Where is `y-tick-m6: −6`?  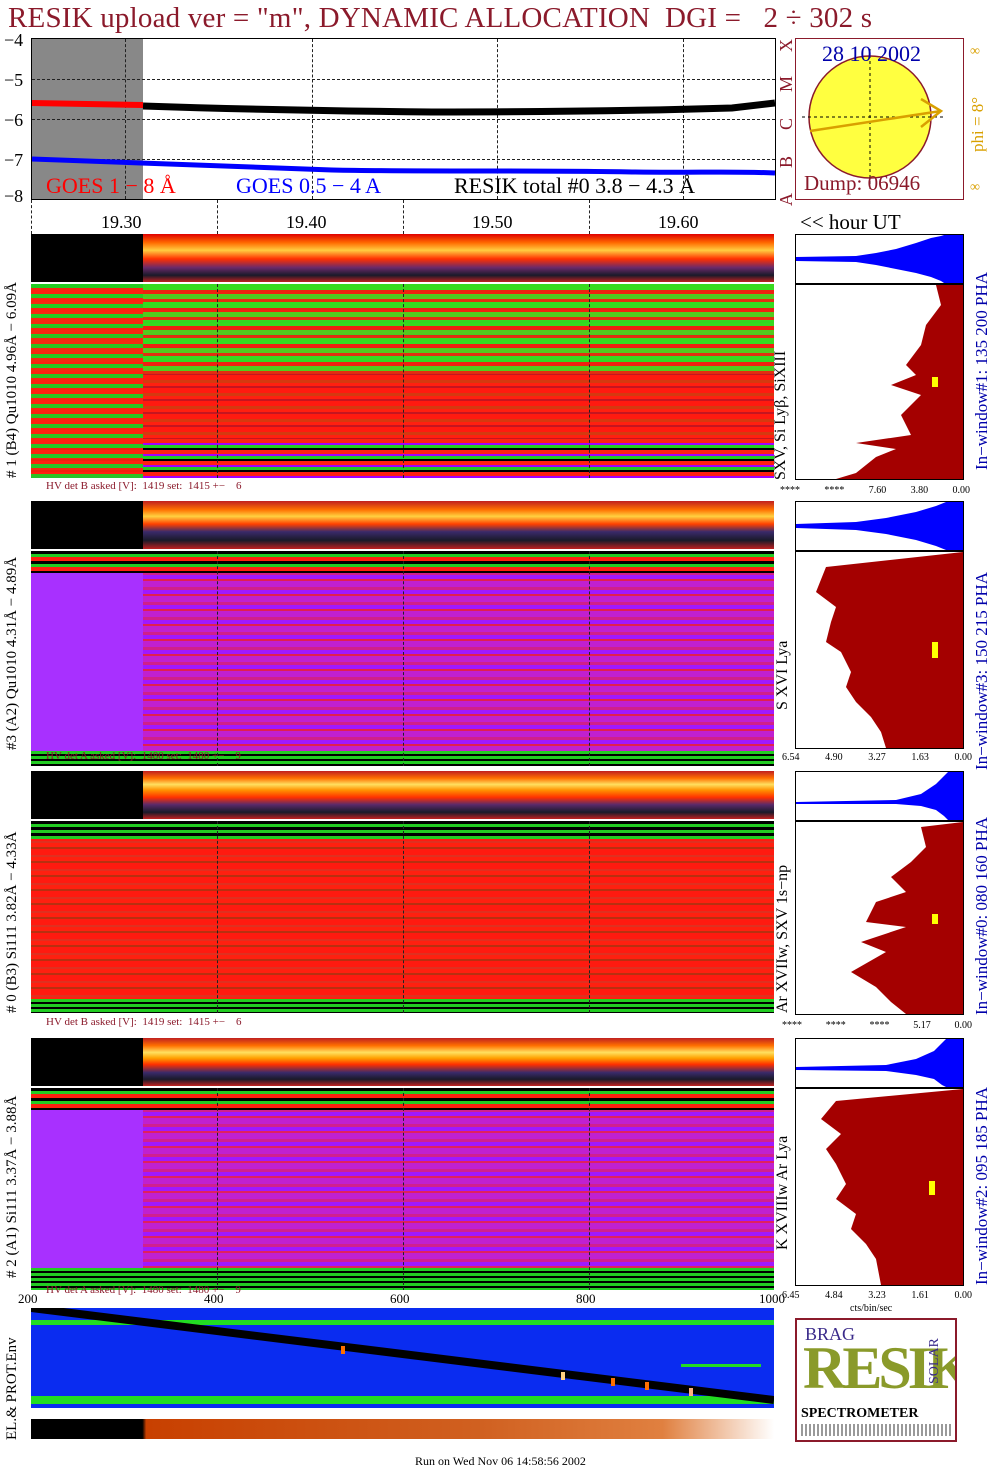
y-tick-m6: −6 is located at coordinates (14, 120).